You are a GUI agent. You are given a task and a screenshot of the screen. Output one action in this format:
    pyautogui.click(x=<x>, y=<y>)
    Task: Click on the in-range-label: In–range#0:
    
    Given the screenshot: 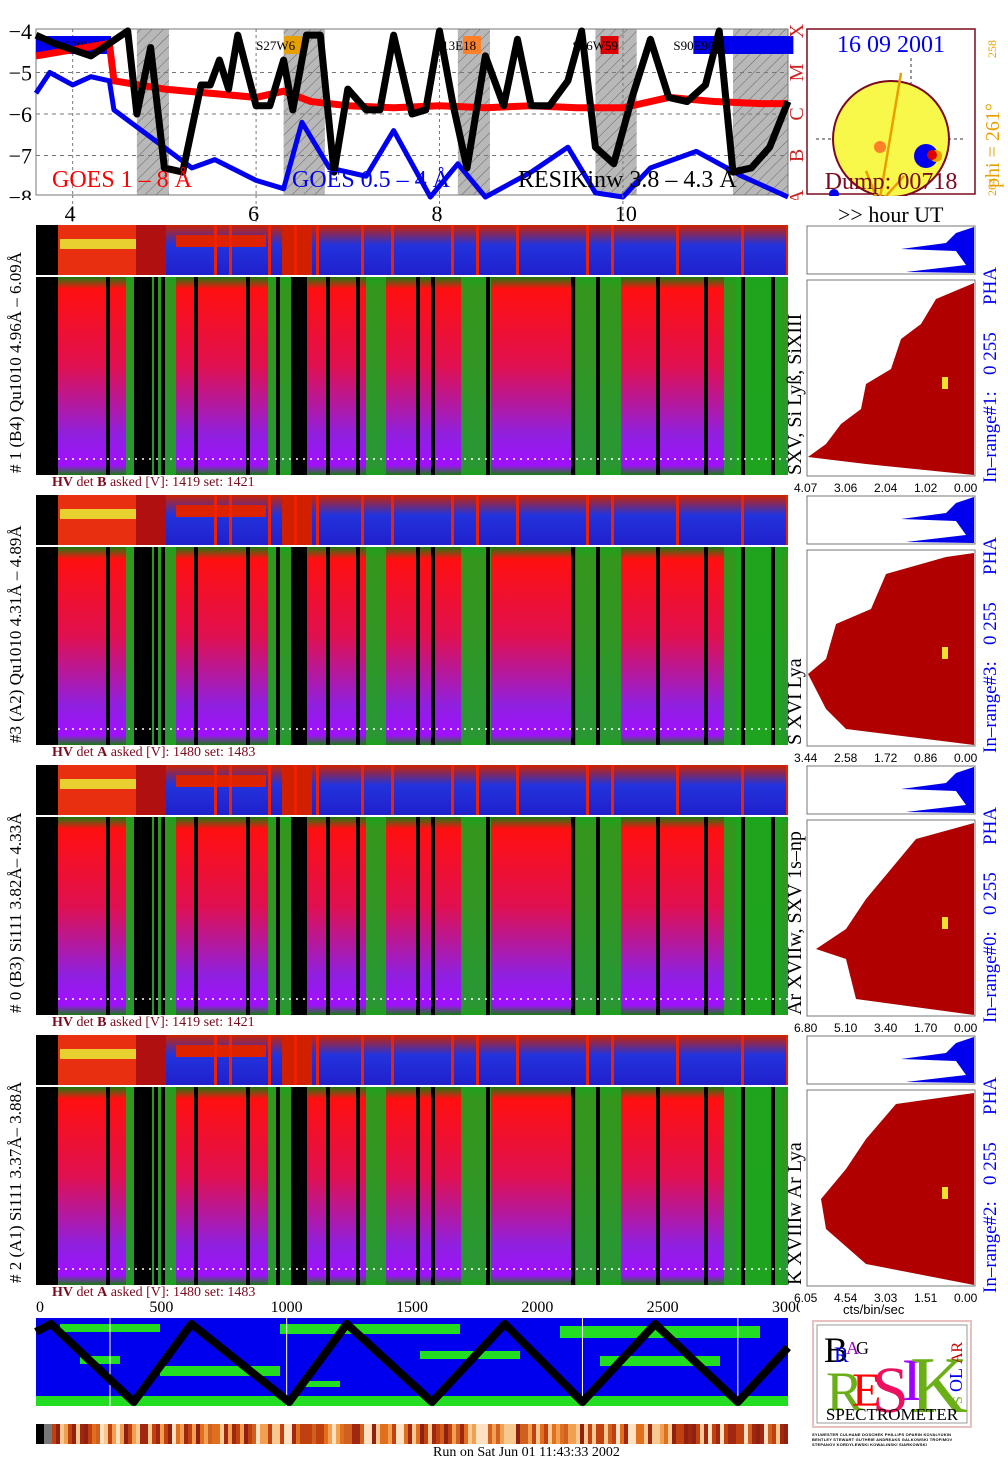 What is the action you would take?
    pyautogui.click(x=990, y=977)
    